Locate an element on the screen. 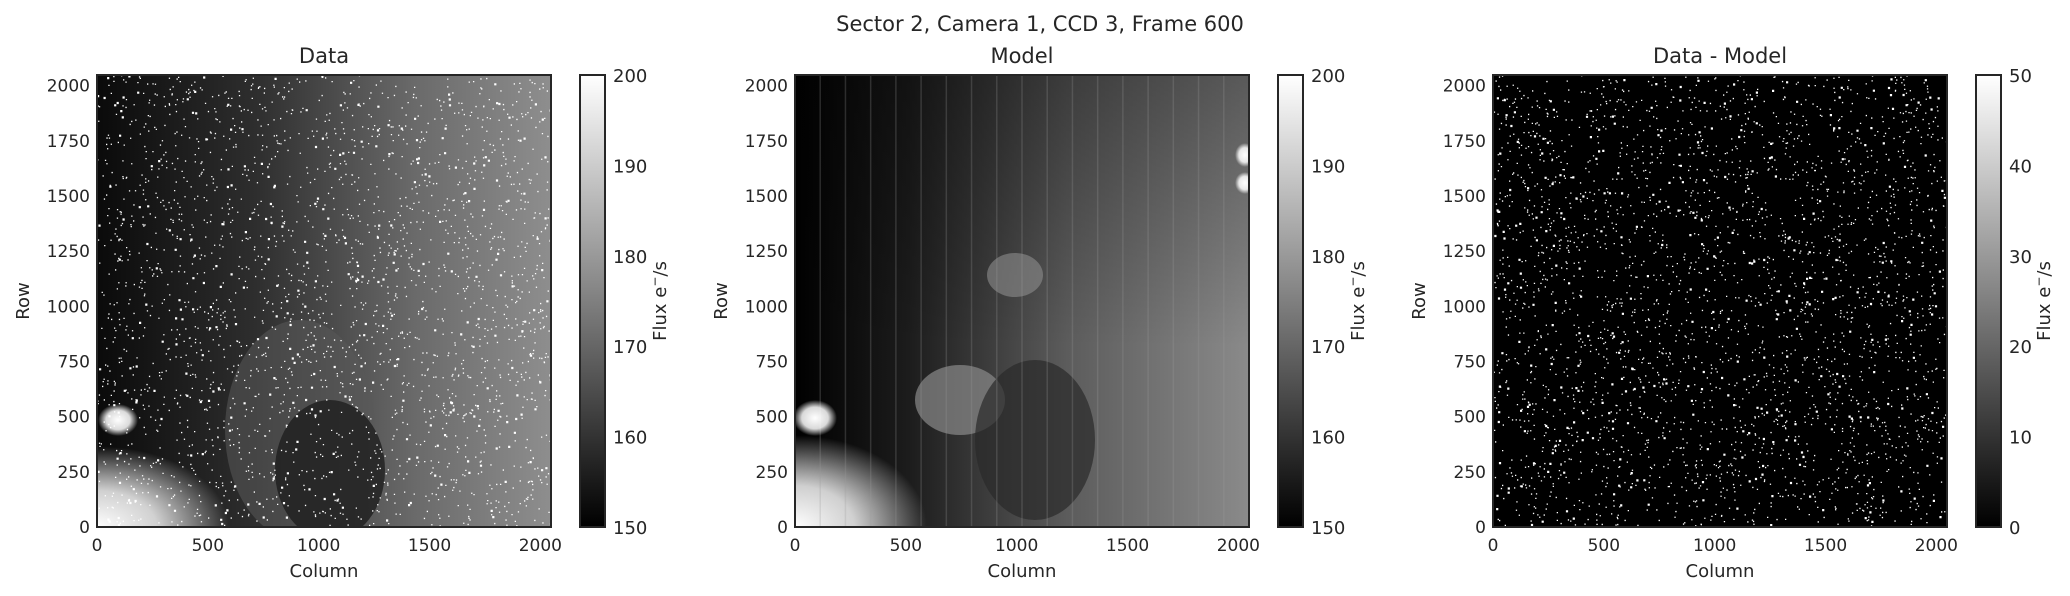  colorbar-tick-labels: 0 10 20 30 40 50 is located at coordinates (2020, 302).